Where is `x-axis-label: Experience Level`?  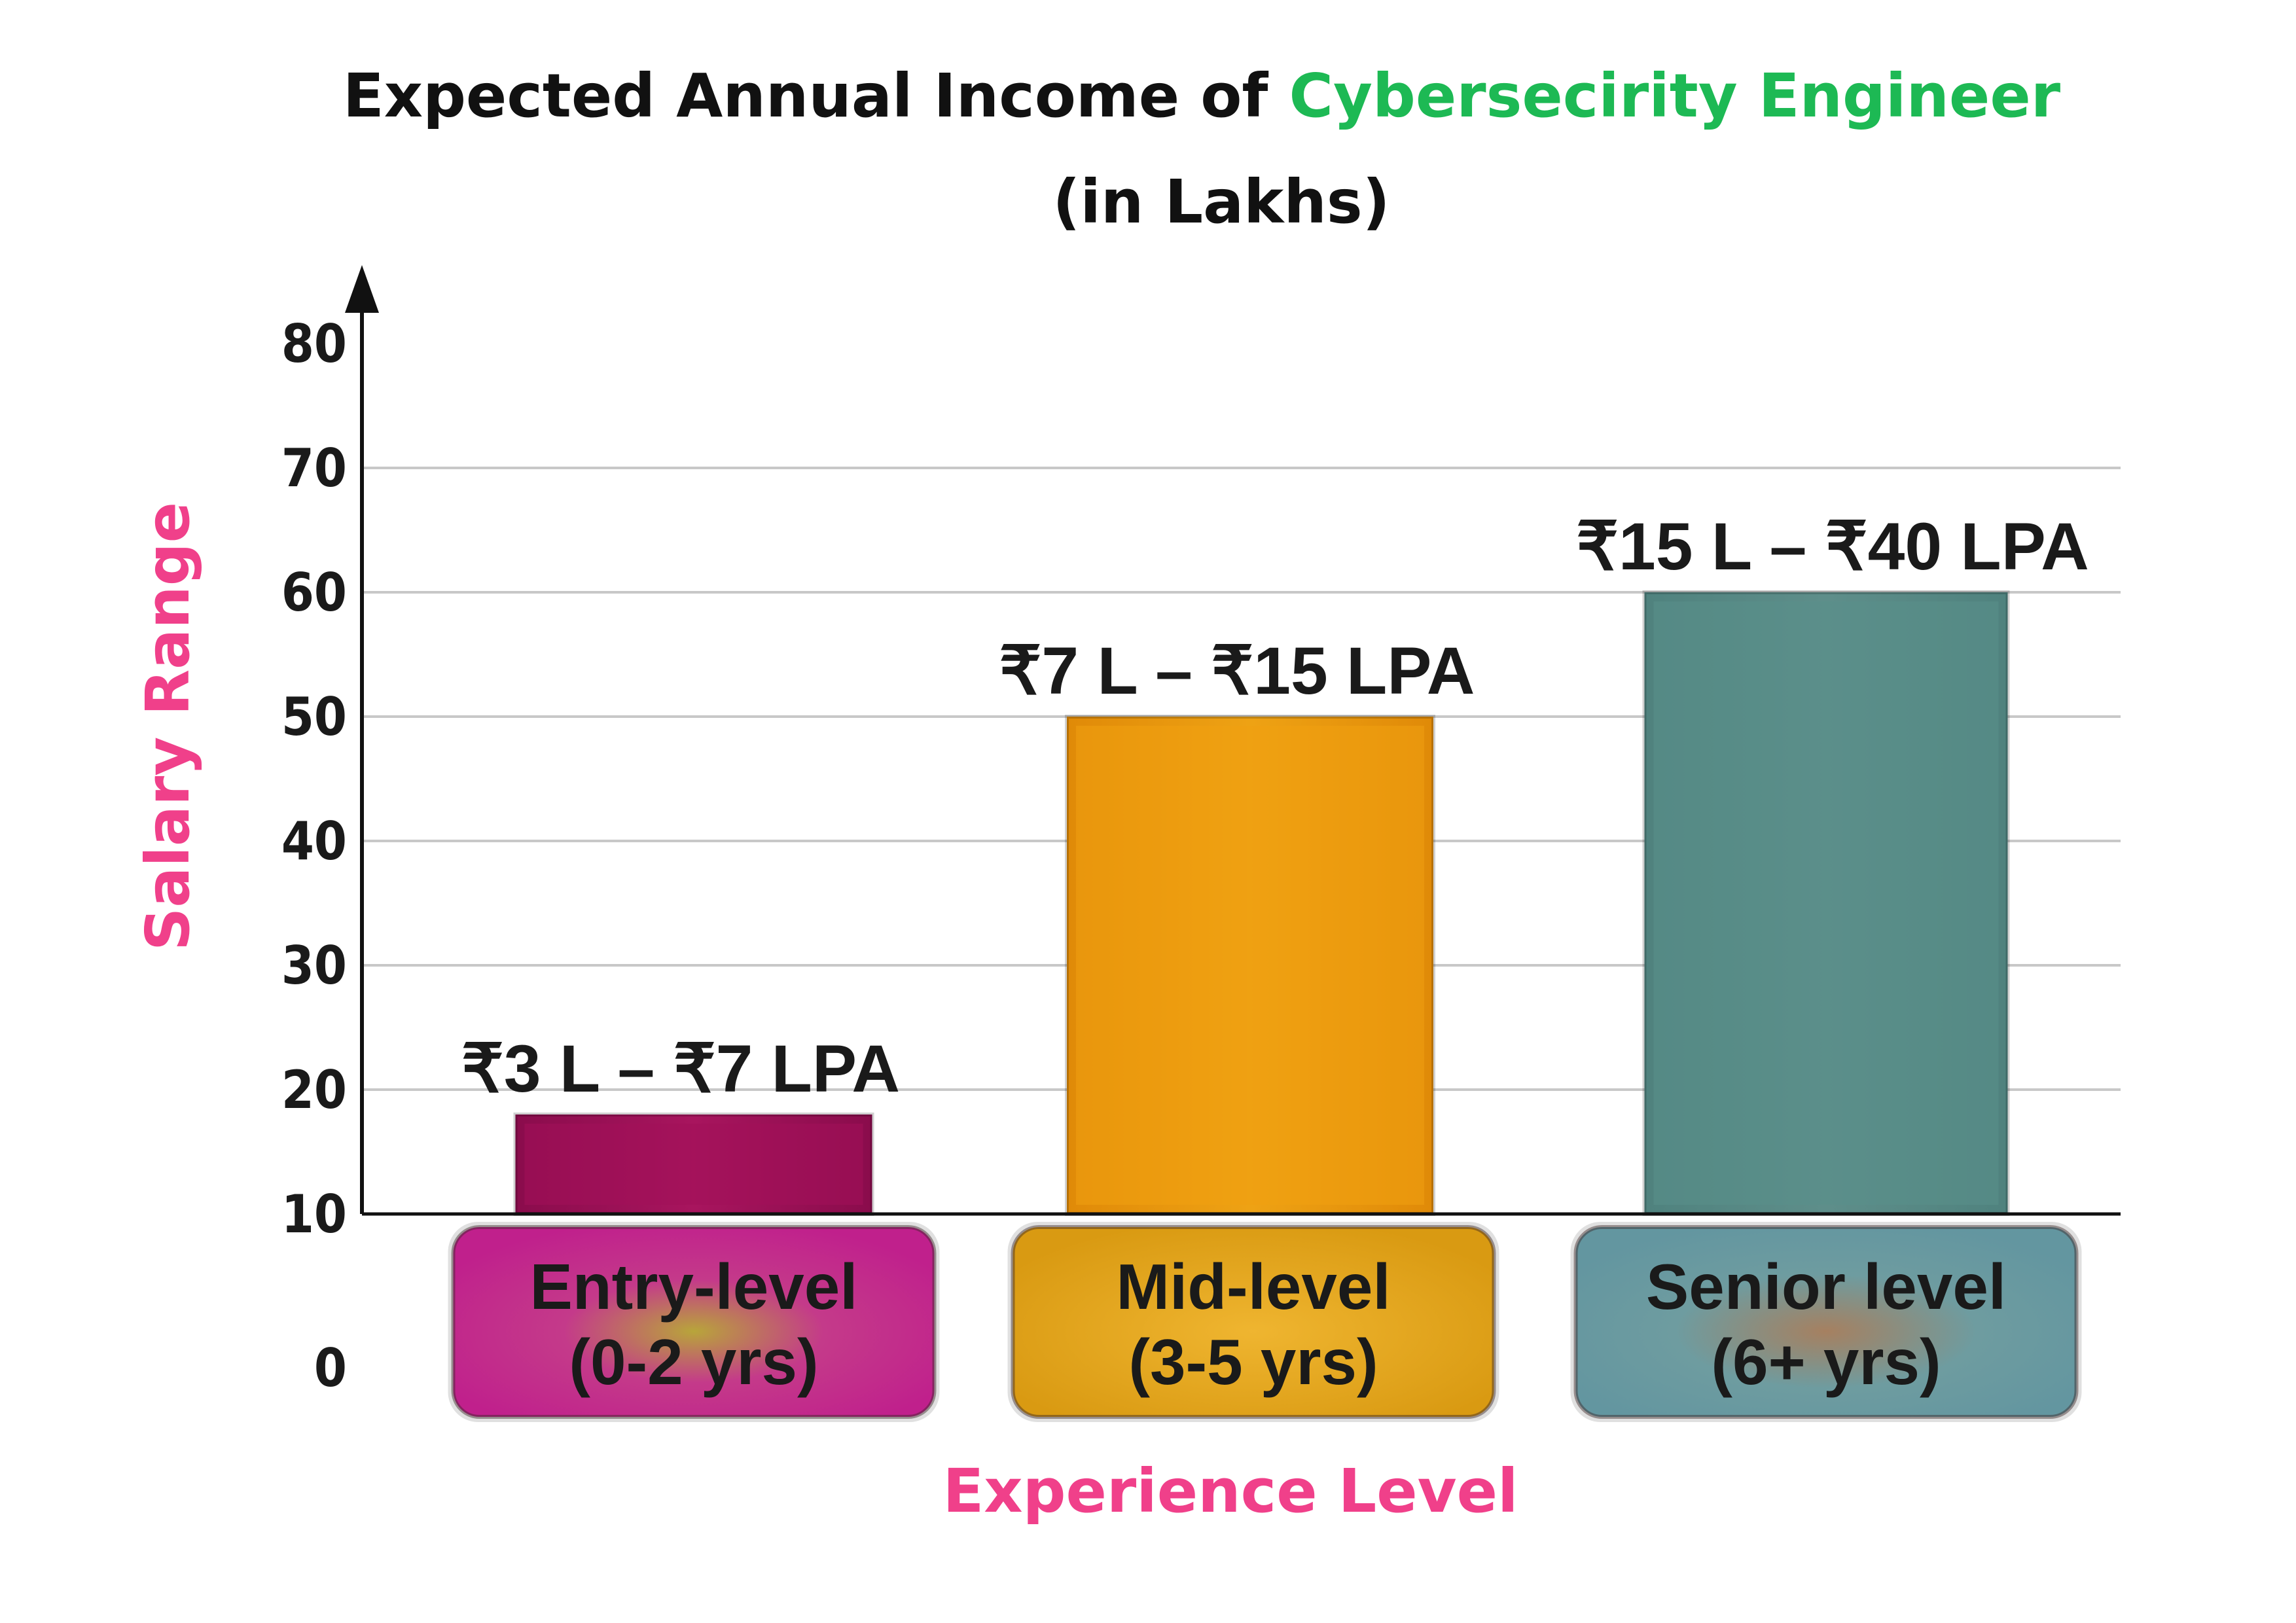 x-axis-label: Experience Level is located at coordinates (1230, 1491).